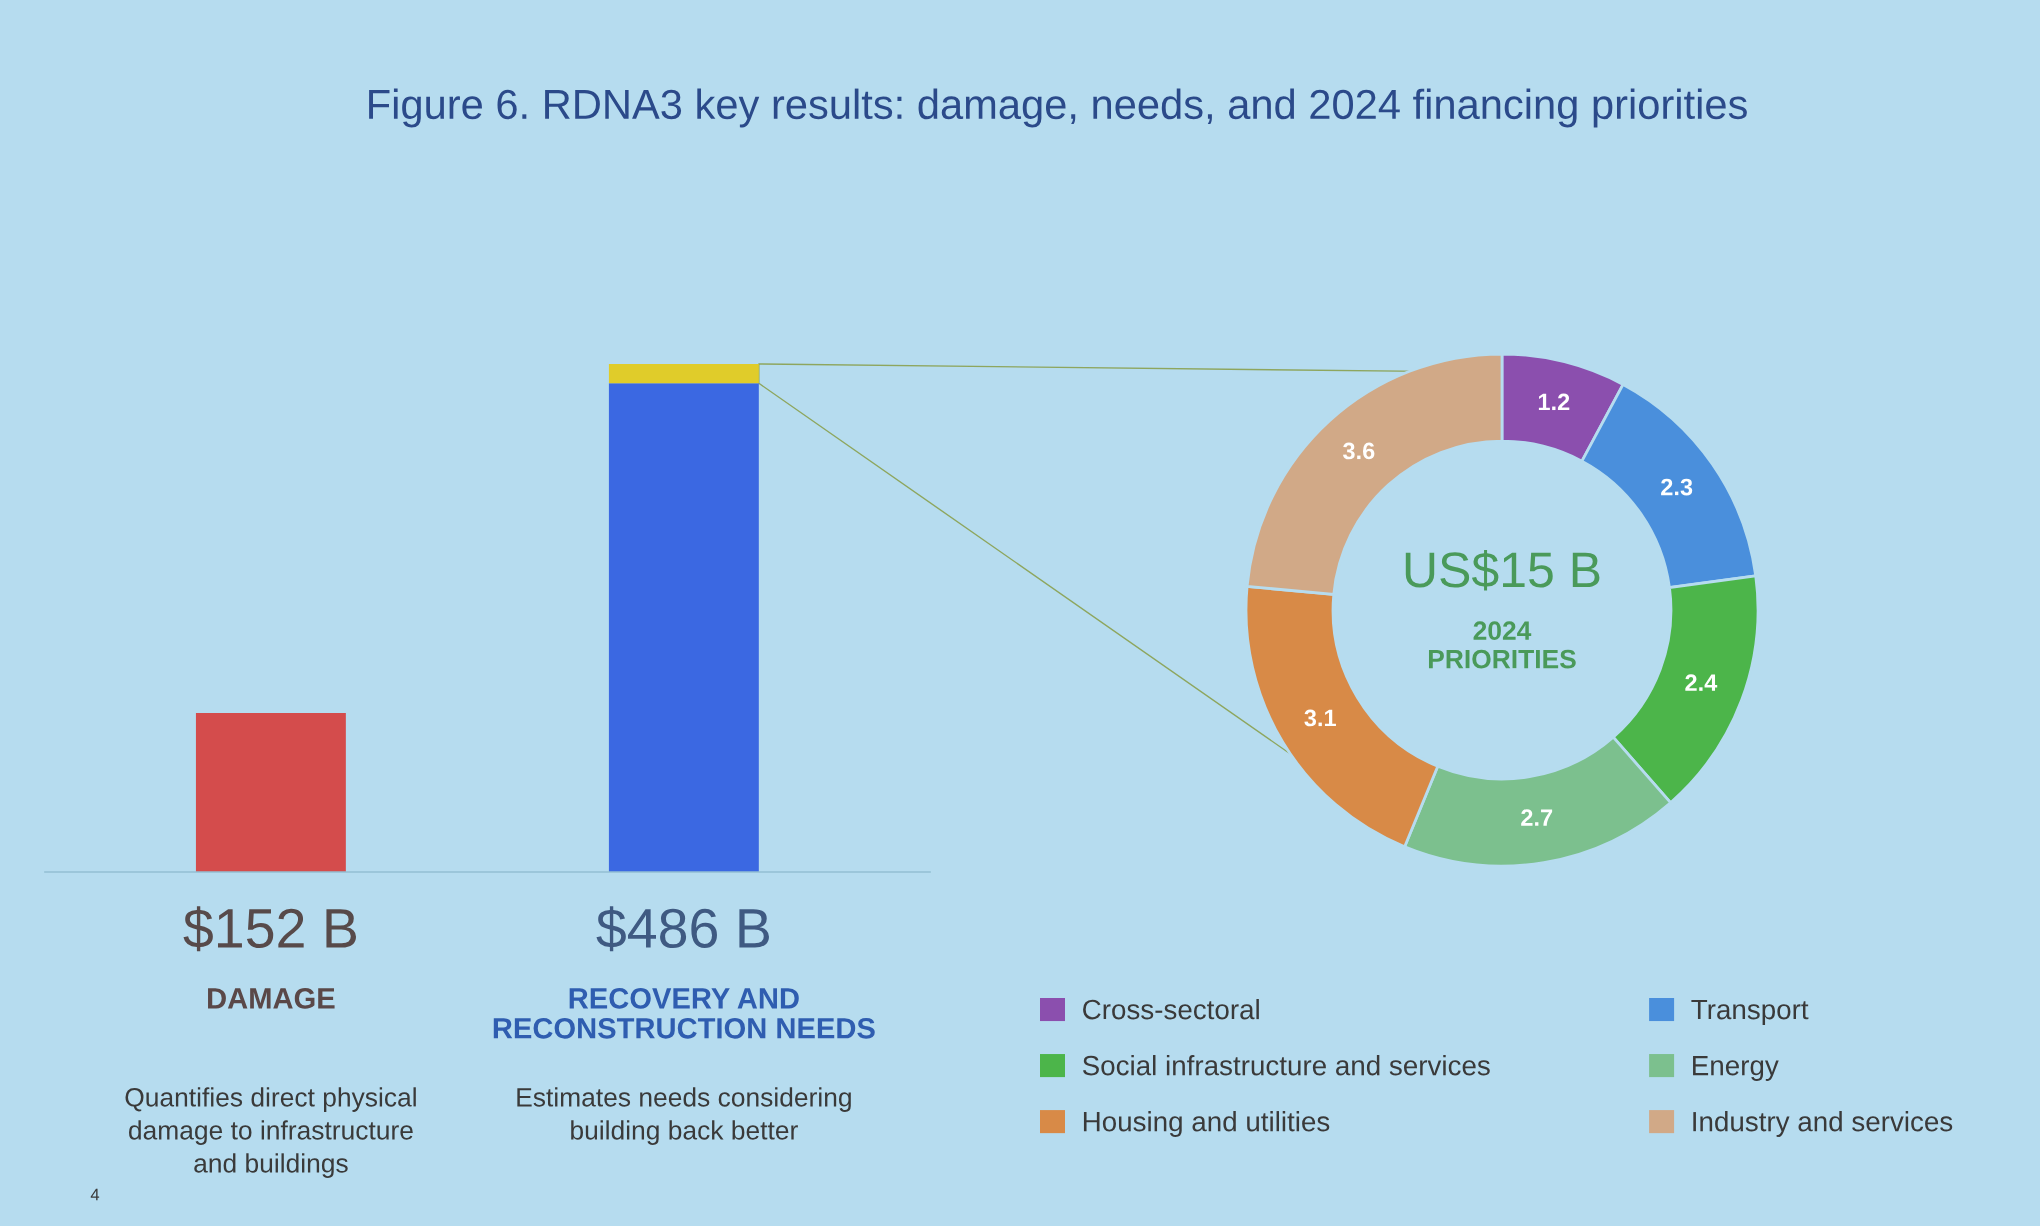 This screenshot has height=1226, width=2040. What do you see at coordinates (1286, 1065) in the screenshot?
I see `legend-label: Social infrastructure and services` at bounding box center [1286, 1065].